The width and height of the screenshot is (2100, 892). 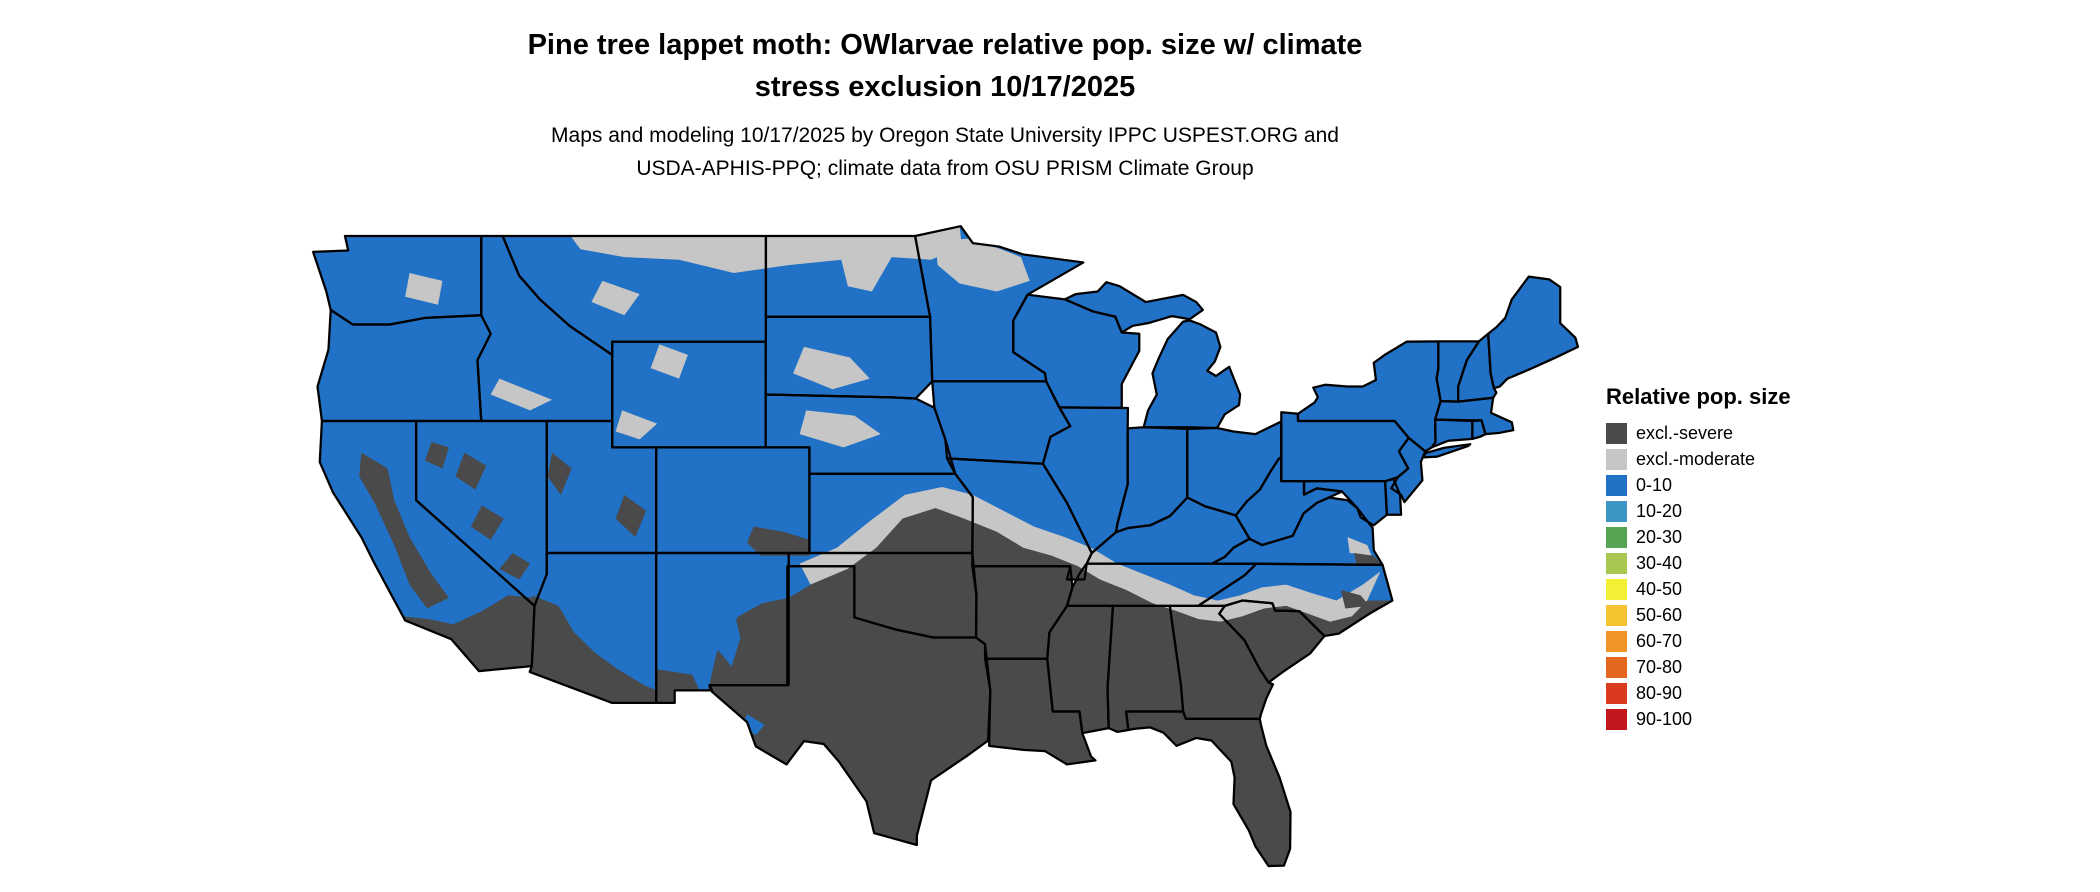 I want to click on state-fill-LI, so click(x=1447, y=451).